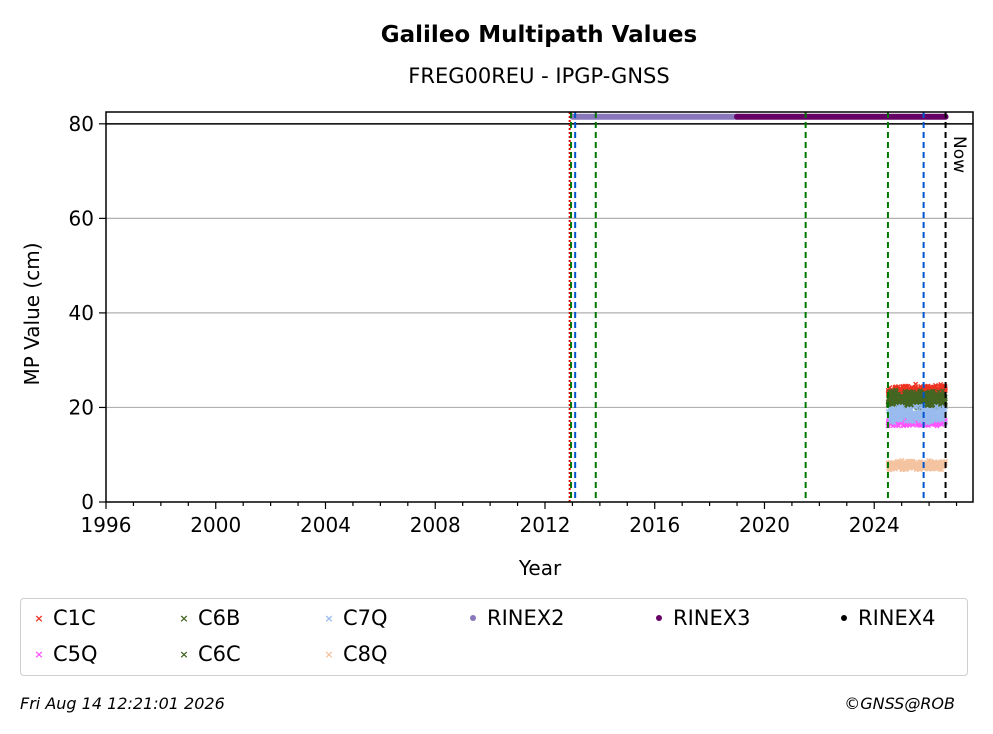 The height and width of the screenshot is (734, 993). What do you see at coordinates (106, 525) in the screenshot?
I see `x-tick-label: 1996` at bounding box center [106, 525].